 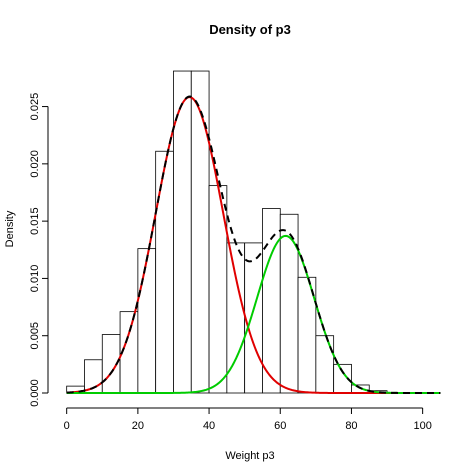 I want to click on chart-title: Density of p3, so click(x=250, y=29).